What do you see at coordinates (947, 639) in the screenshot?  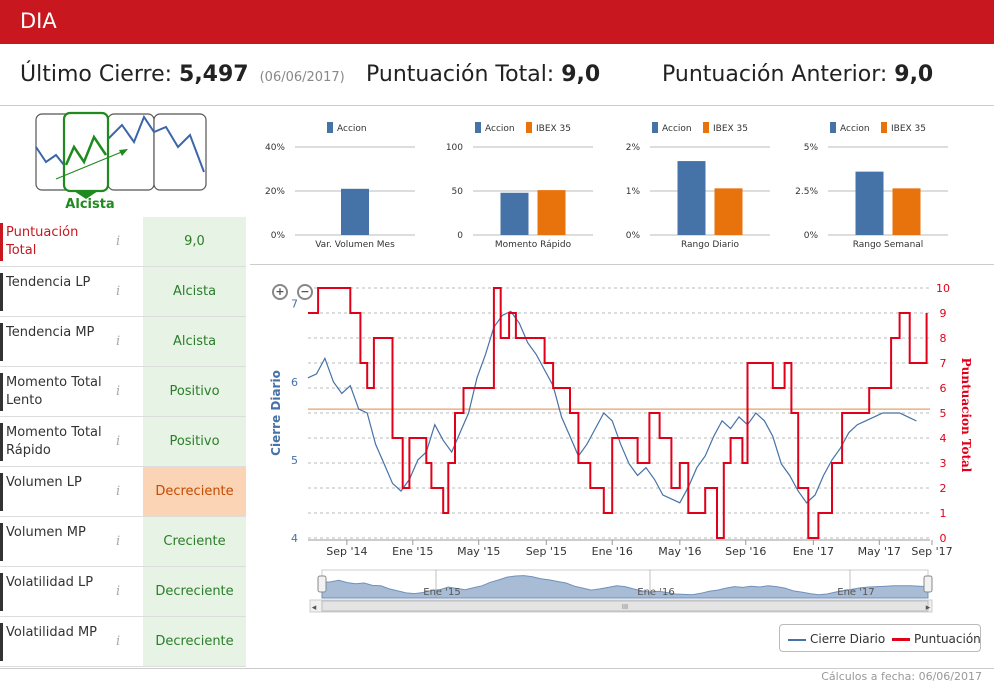 I see `legend-label-score: Puntuación` at bounding box center [947, 639].